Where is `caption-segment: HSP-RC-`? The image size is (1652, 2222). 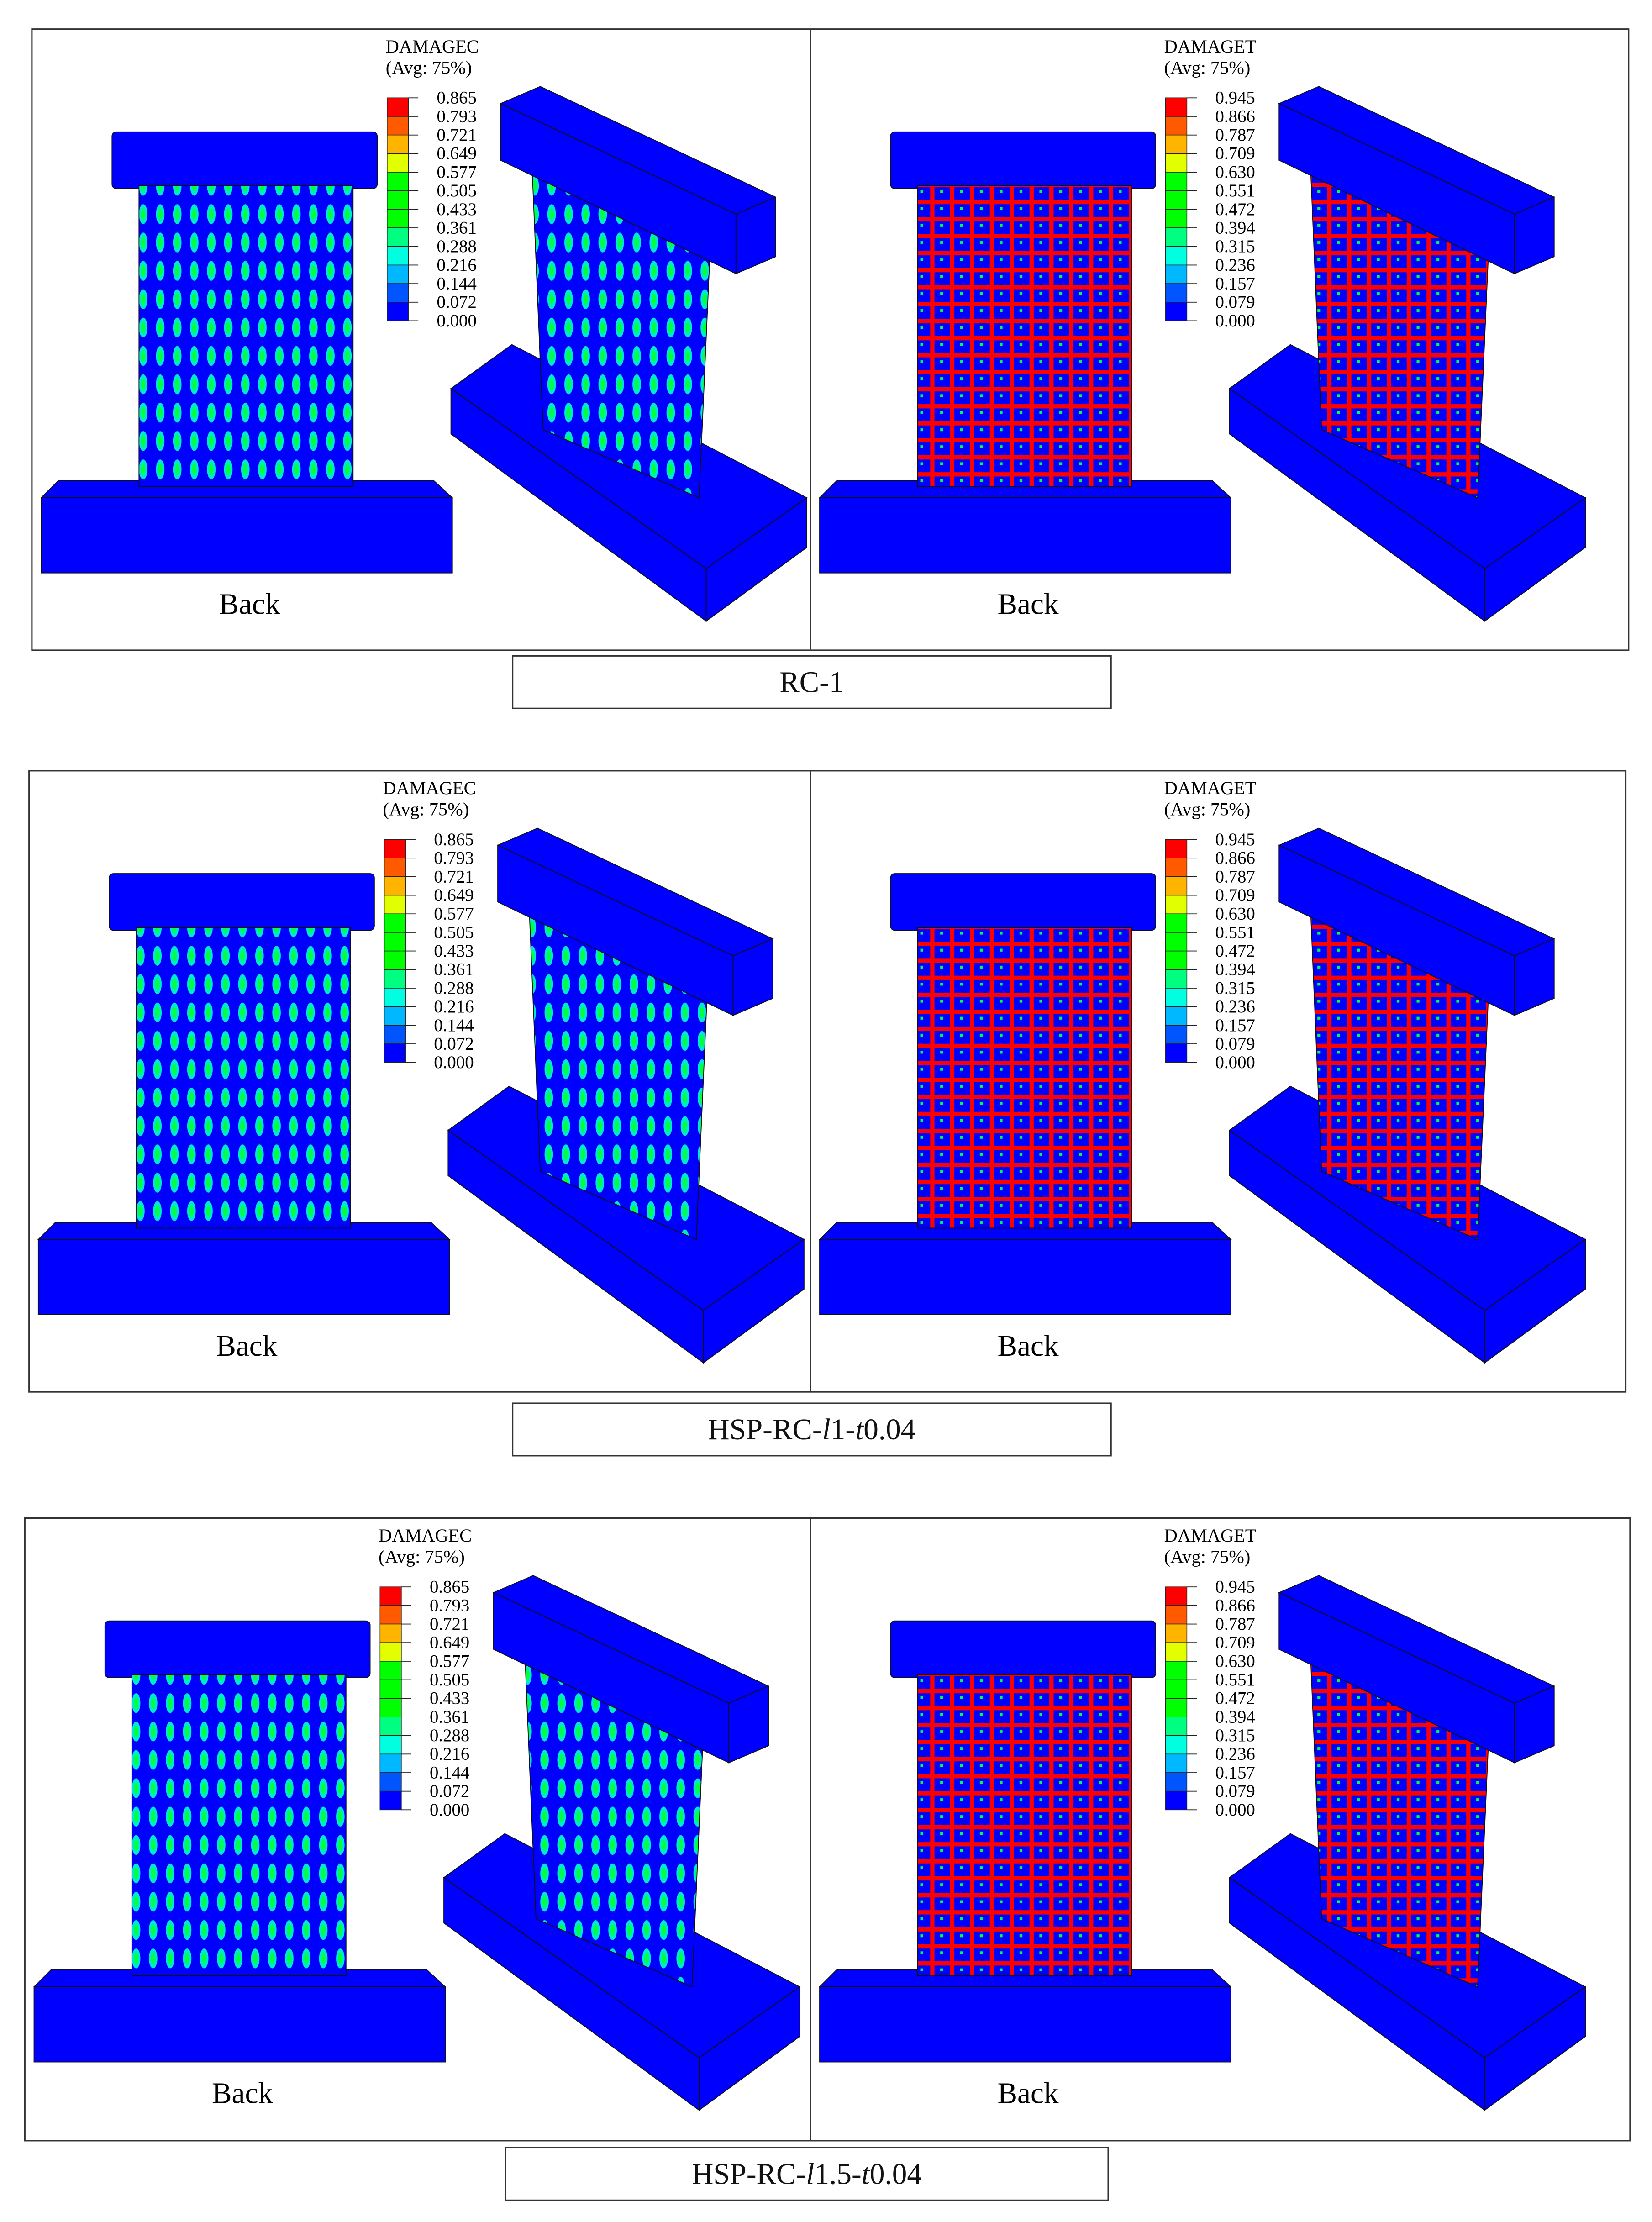 caption-segment: HSP-RC- is located at coordinates (765, 1429).